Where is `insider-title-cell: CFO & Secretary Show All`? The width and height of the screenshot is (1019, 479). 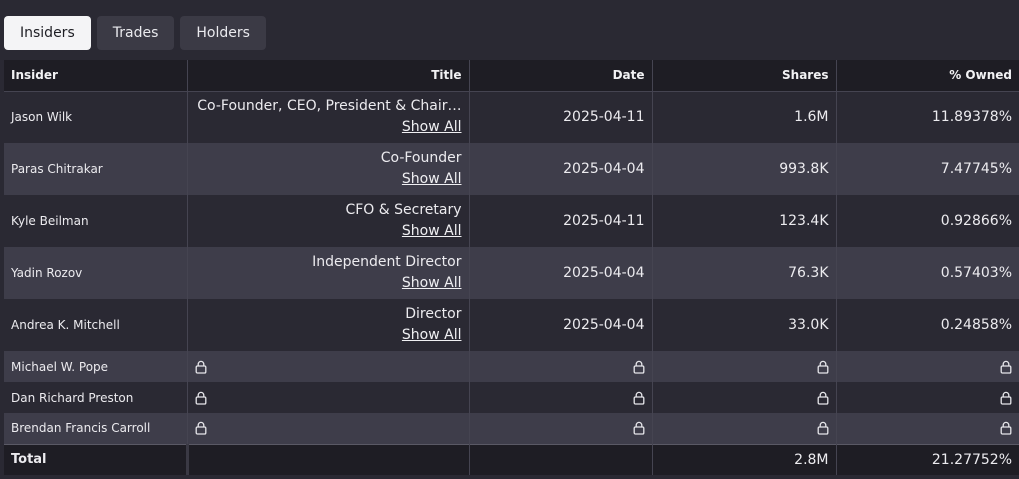
insider-title-cell: CFO & Secretary Show All is located at coordinates (328, 221).